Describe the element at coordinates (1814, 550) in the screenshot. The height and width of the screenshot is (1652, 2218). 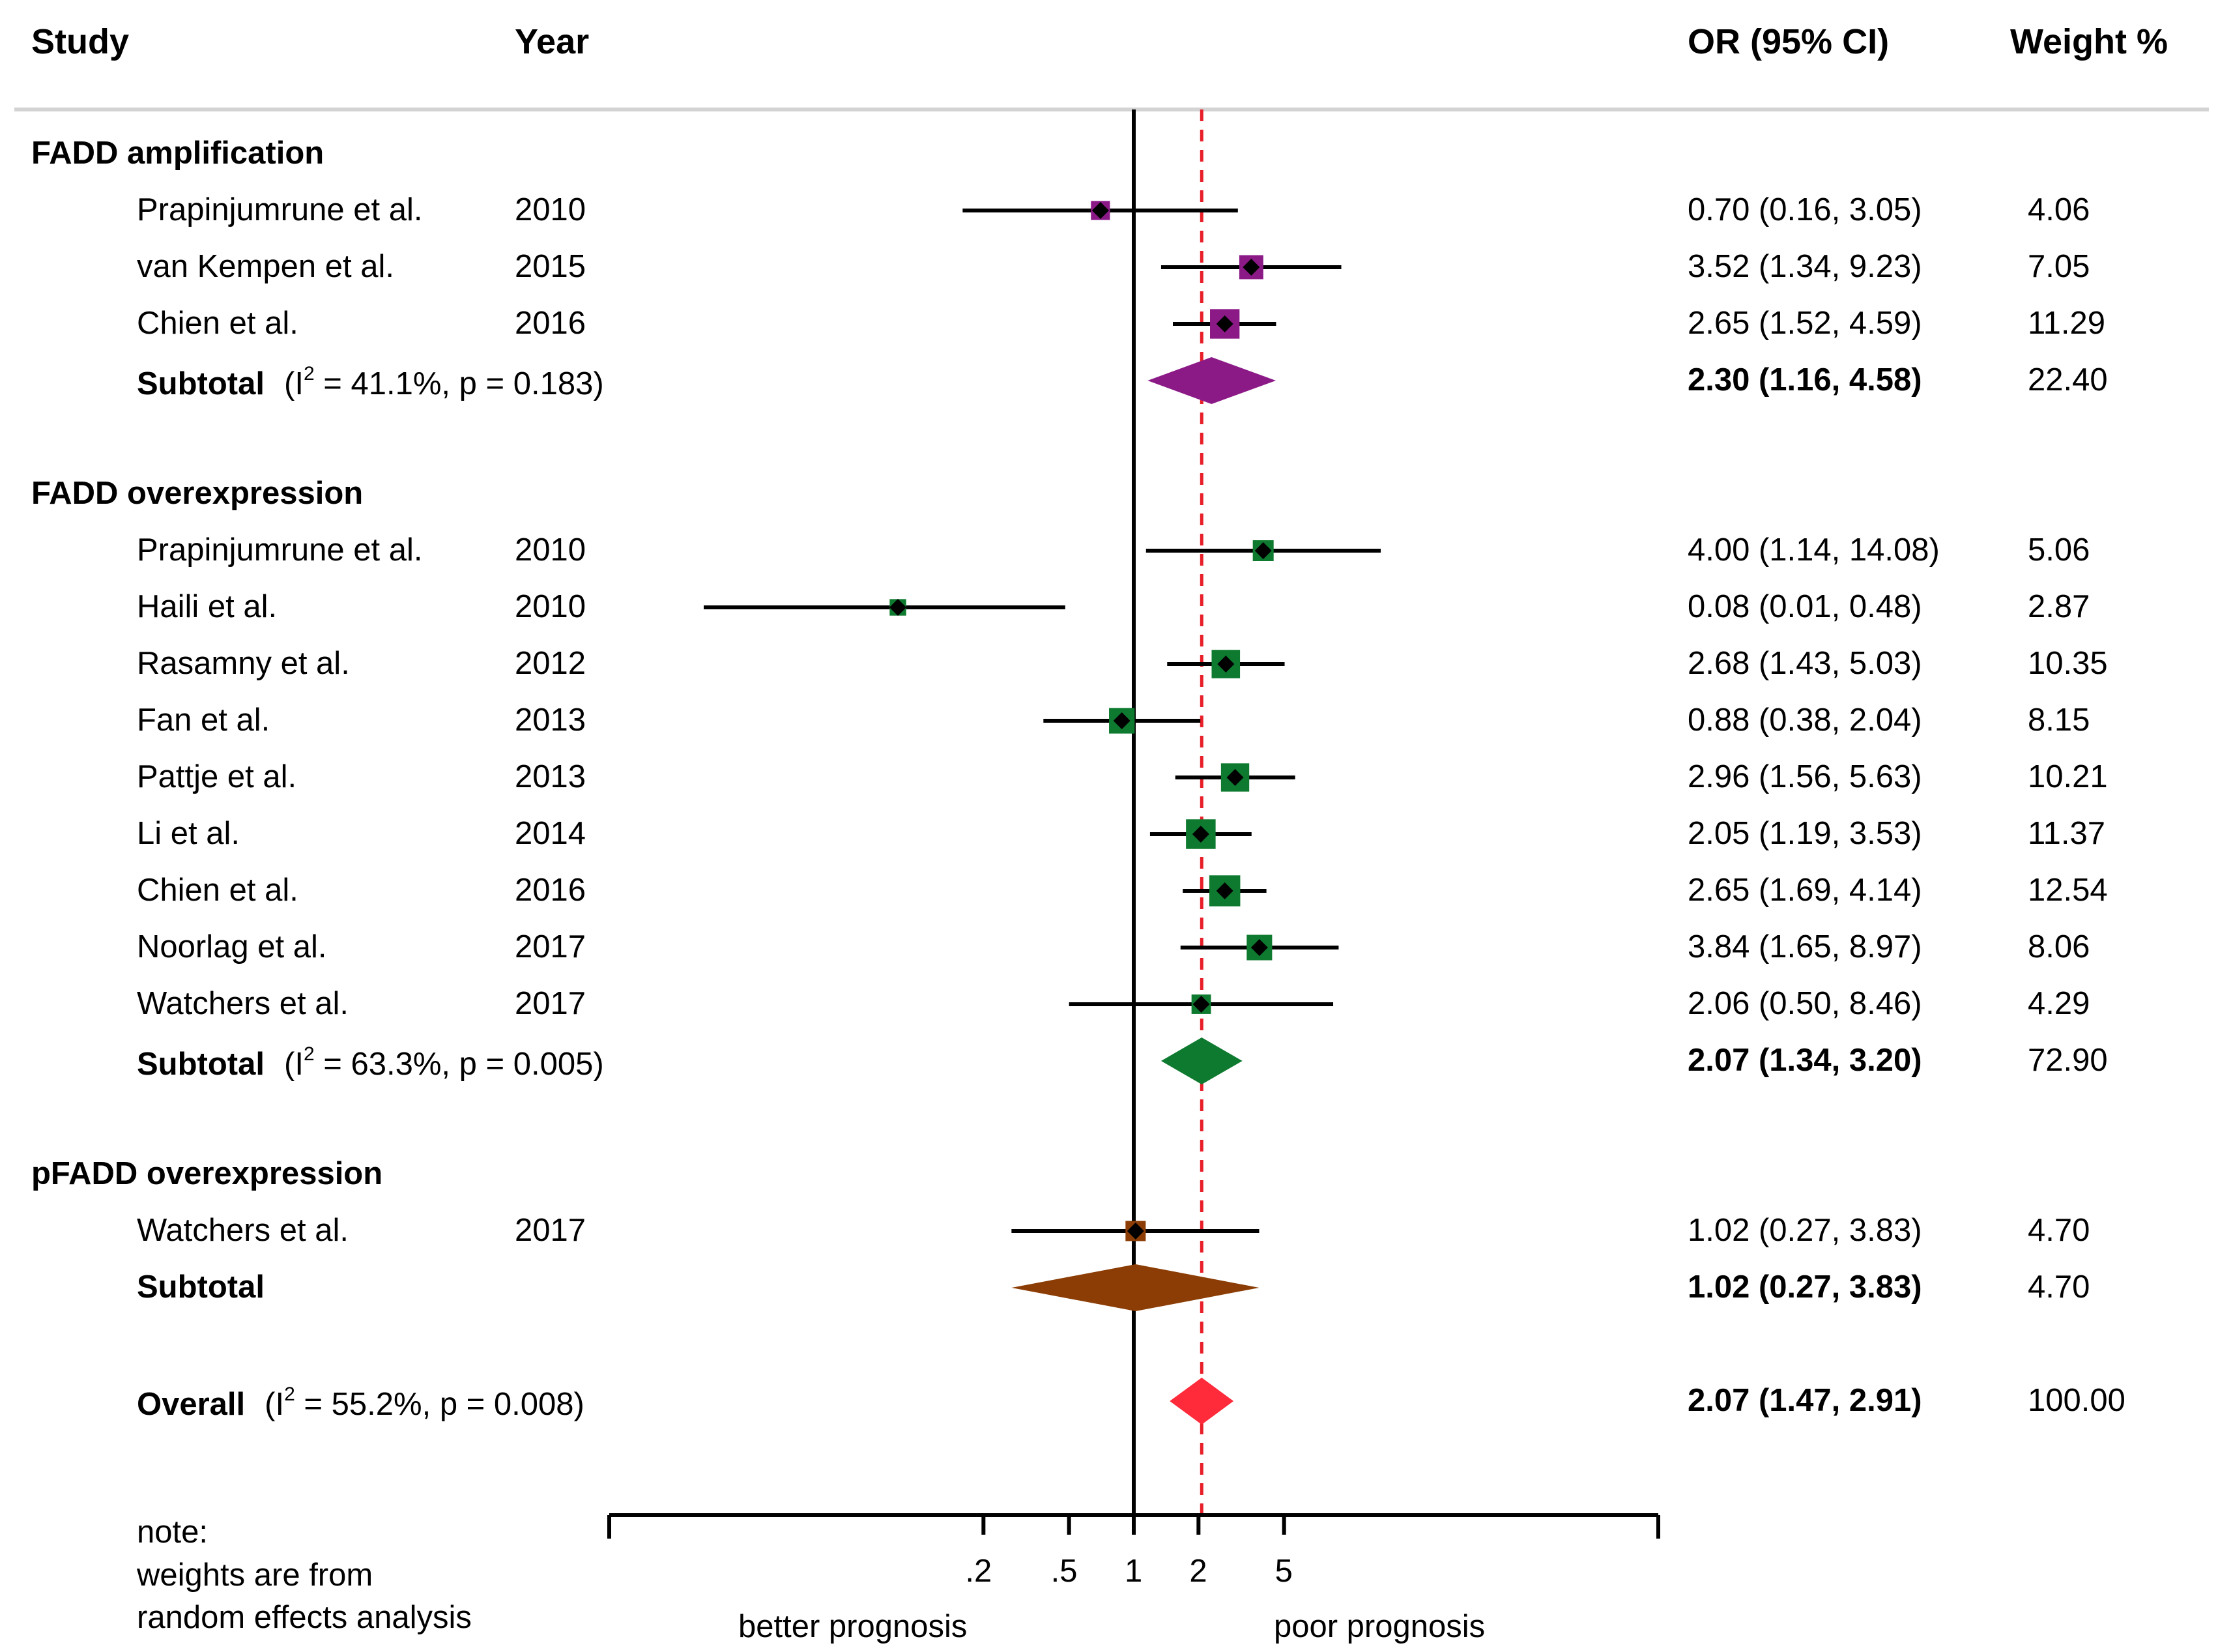
I see `study-or-ci: 4.00 (1.14, 14.08)` at that location.